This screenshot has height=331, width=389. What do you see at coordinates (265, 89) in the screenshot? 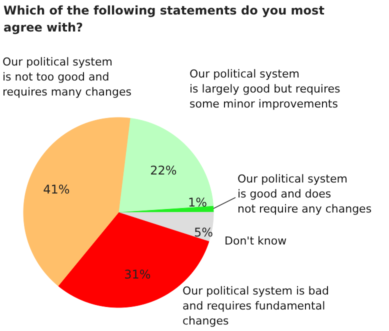
I see `slice-label: Our political system is largely good but requires some minor improvements` at bounding box center [265, 89].